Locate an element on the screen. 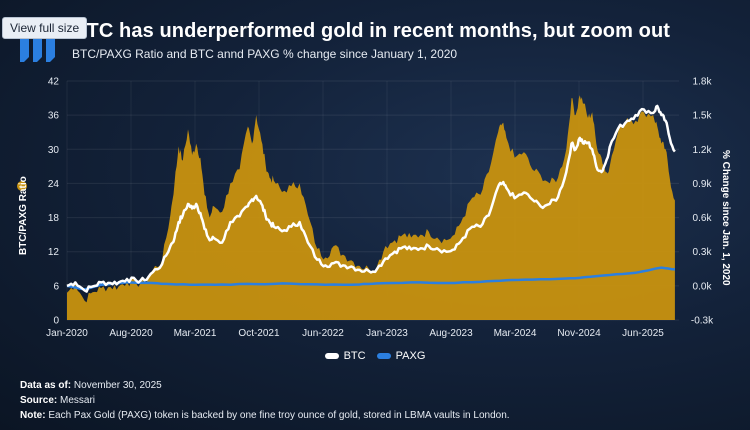  x-tick-label: Mar-2021 is located at coordinates (195, 333).